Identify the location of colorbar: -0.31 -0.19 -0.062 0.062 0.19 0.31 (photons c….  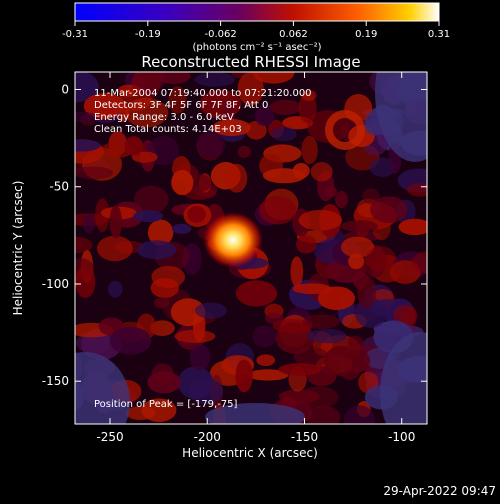
(256, 27).